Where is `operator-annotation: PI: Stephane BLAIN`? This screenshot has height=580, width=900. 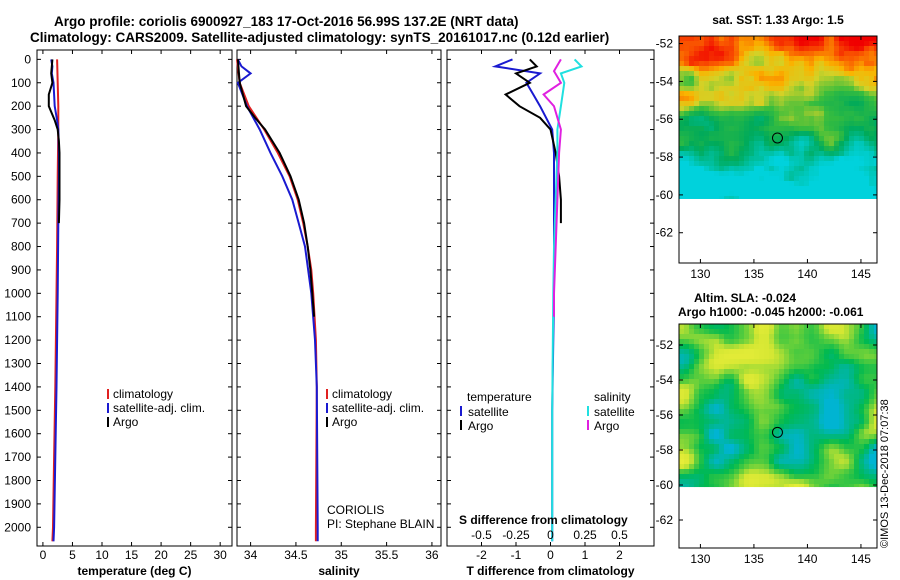 operator-annotation: PI: Stephane BLAIN is located at coordinates (380, 524).